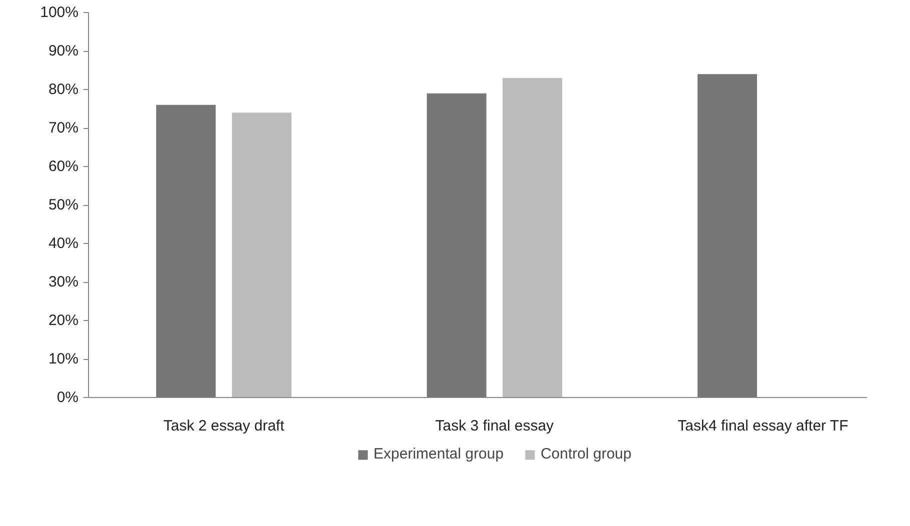 The height and width of the screenshot is (526, 910). Describe the element at coordinates (59, 12) in the screenshot. I see `y-tick-label: 100%` at that location.